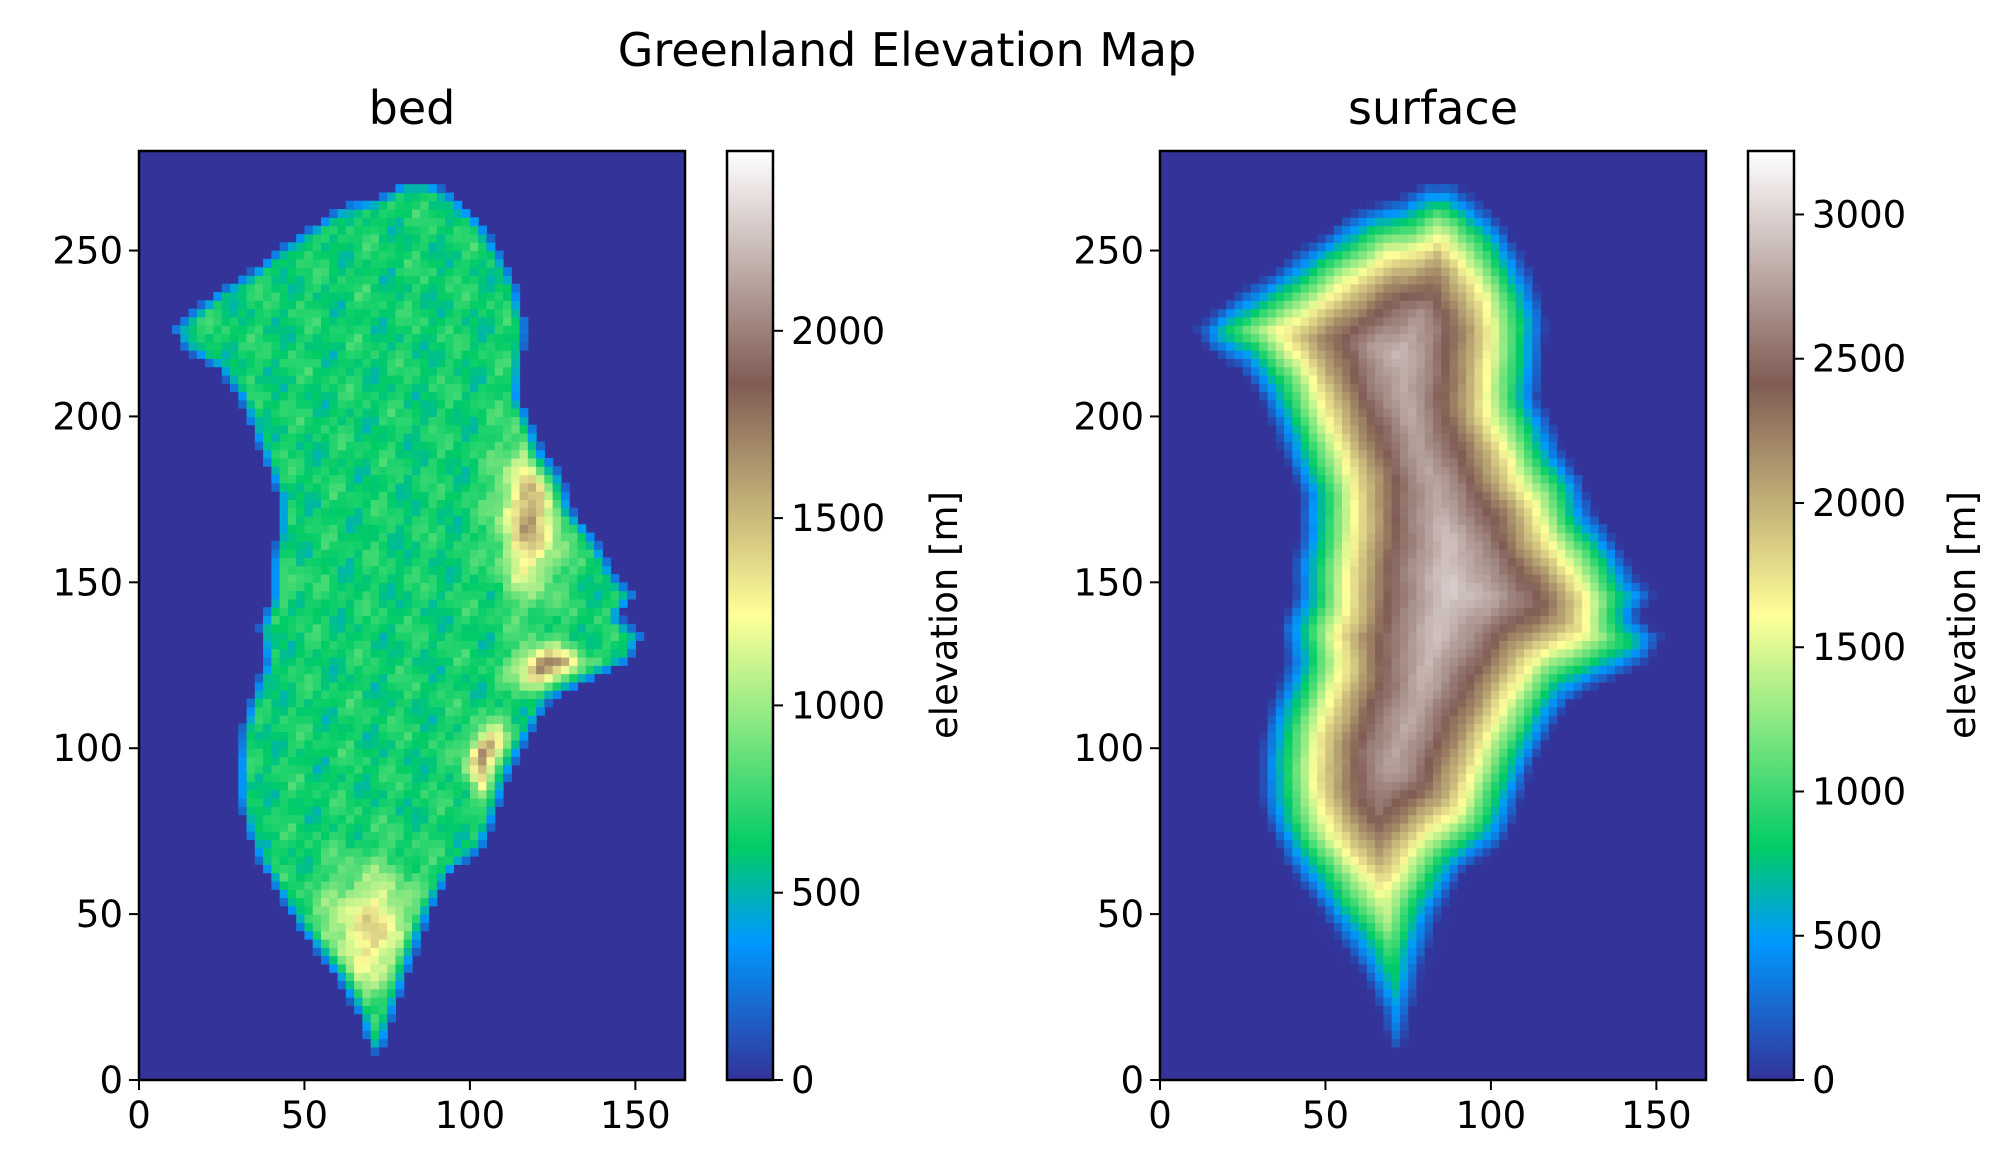  I want to click on colorbar-tick-label: 500, so click(826, 893).